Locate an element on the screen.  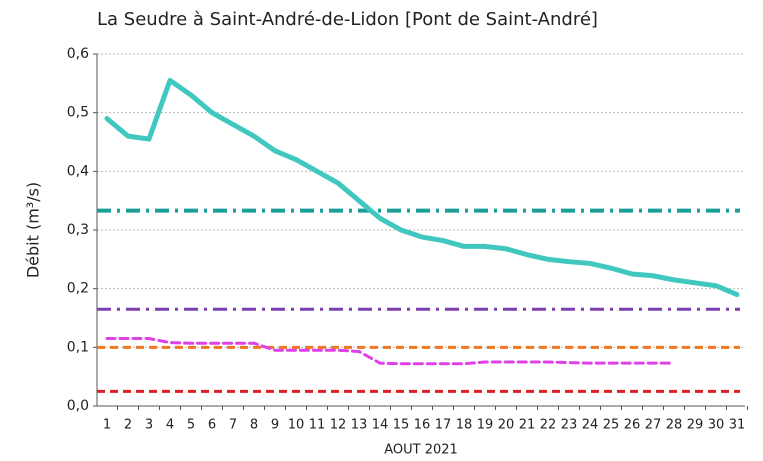
x-tick-label: 26 is located at coordinates (632, 425).